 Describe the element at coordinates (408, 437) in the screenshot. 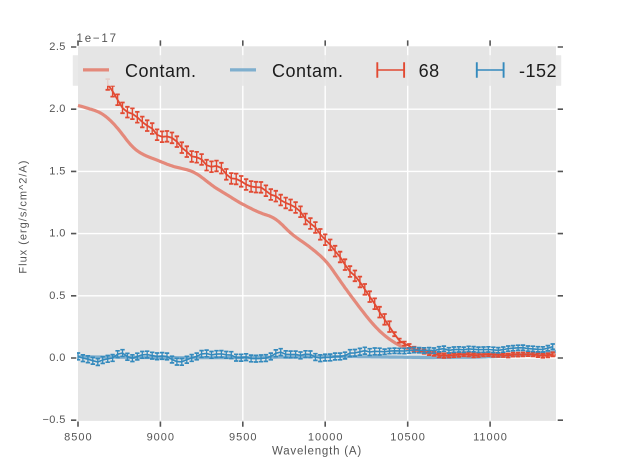

I see `svg-text: 10500` at that location.